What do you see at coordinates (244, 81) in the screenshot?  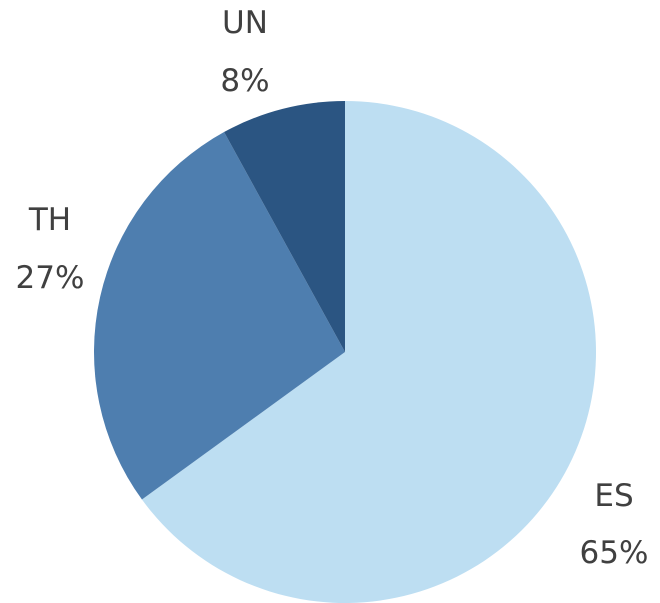 I see `slice-percent-label-un: 8%` at bounding box center [244, 81].